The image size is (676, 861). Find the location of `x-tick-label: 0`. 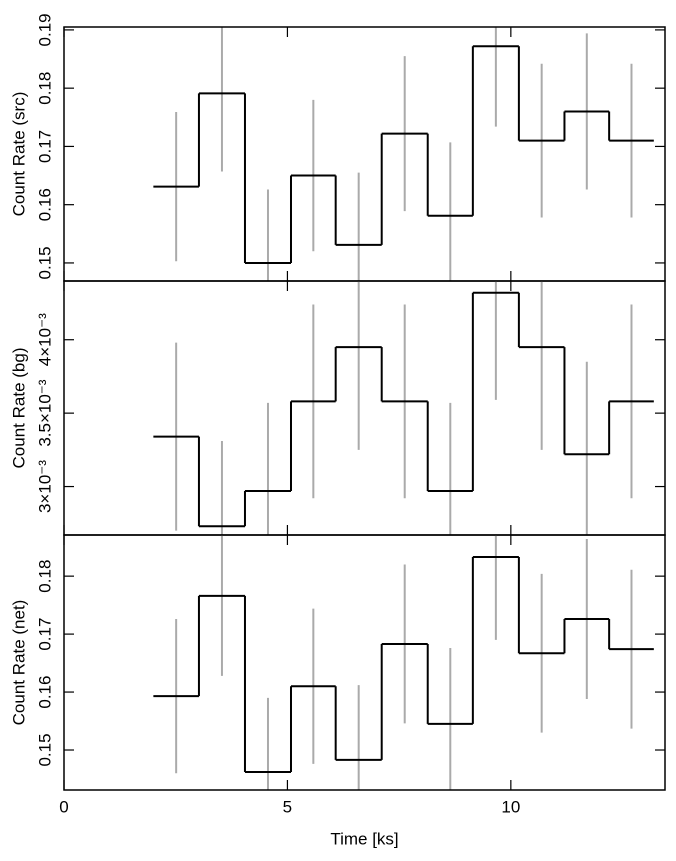

x-tick-label: 0 is located at coordinates (63, 806).